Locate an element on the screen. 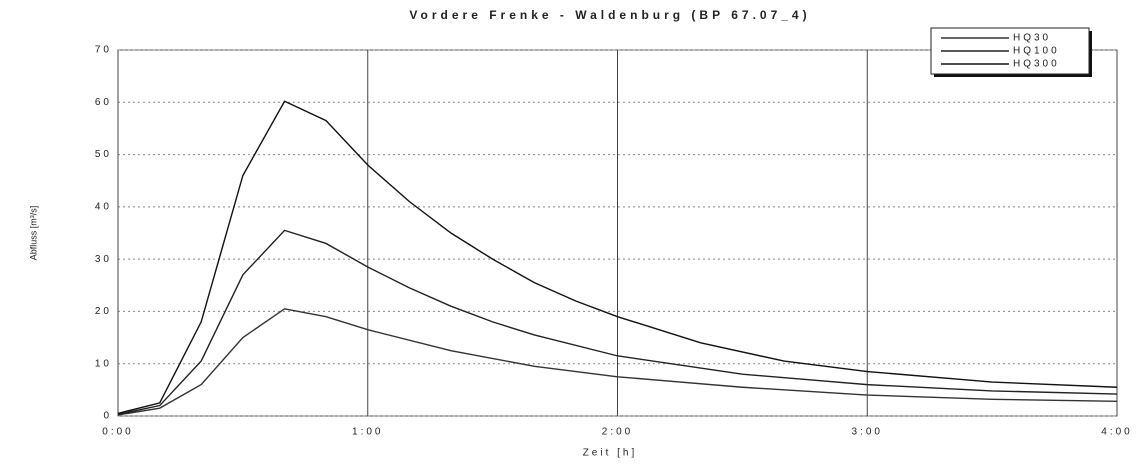 The height and width of the screenshot is (464, 1137). x-tick-label: 2:00 is located at coordinates (617, 432).